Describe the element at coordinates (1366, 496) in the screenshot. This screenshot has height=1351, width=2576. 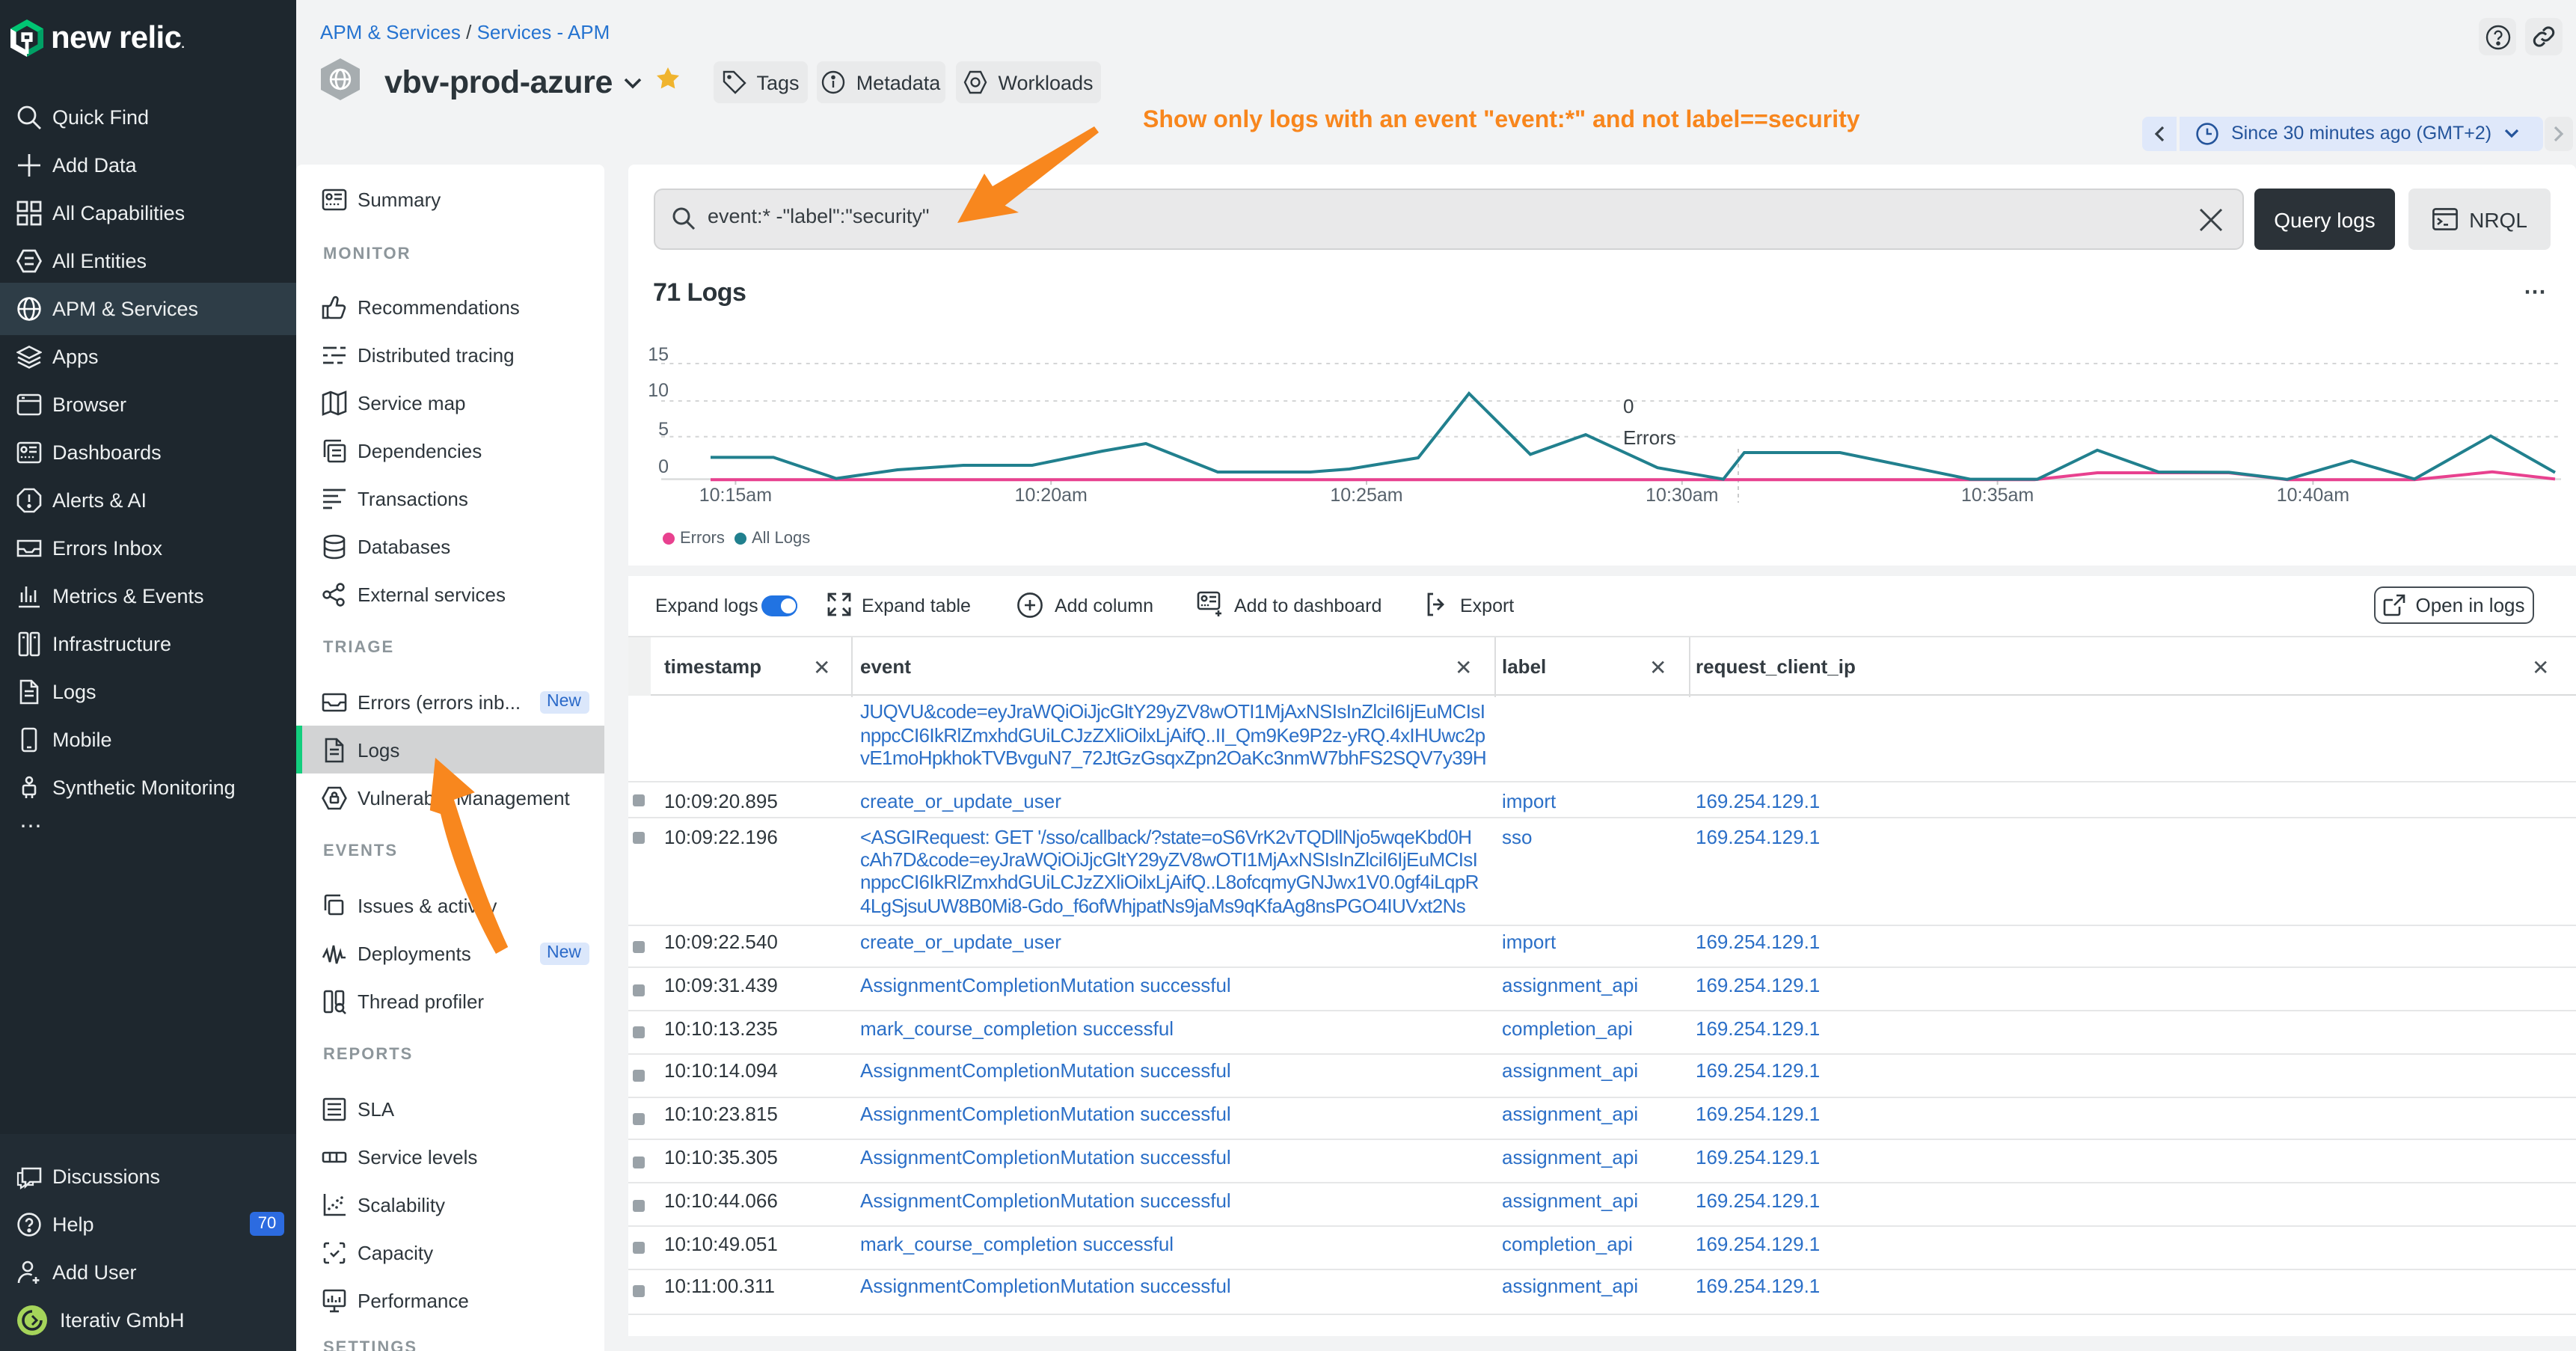
I see `svg-text: 10:25am` at that location.